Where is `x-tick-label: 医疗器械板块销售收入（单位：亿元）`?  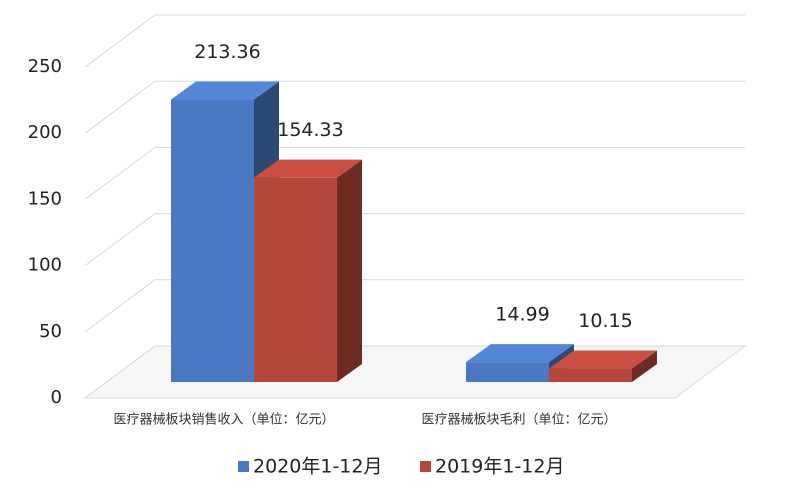
x-tick-label: 医疗器械板块销售收入（单位：亿元） is located at coordinates (223, 420).